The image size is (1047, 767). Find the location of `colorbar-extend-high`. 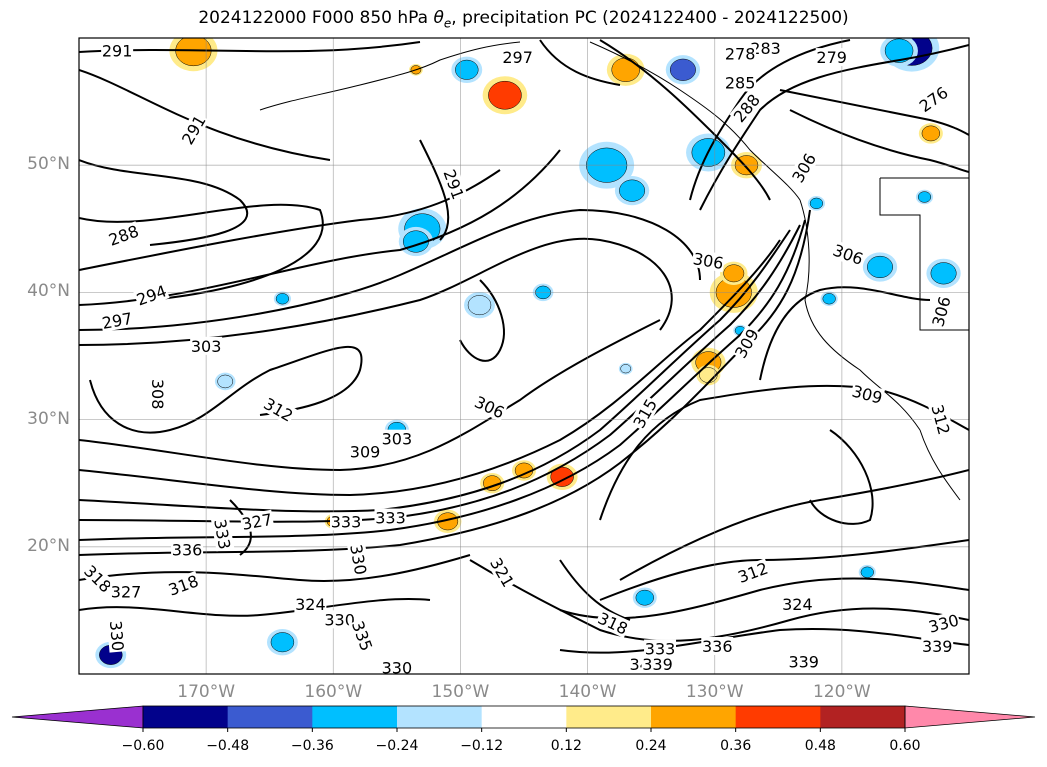

colorbar-extend-high is located at coordinates (970, 717).